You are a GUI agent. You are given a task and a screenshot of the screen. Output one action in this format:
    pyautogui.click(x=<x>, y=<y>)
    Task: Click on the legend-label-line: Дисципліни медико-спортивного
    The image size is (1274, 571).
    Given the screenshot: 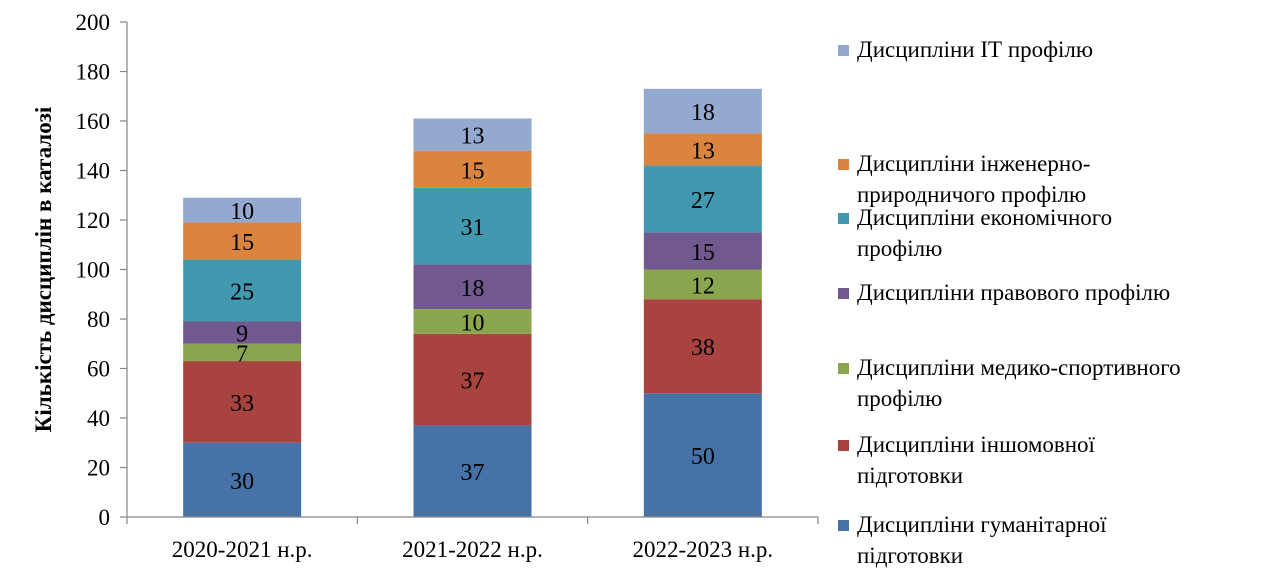 What is the action you would take?
    pyautogui.click(x=1019, y=367)
    